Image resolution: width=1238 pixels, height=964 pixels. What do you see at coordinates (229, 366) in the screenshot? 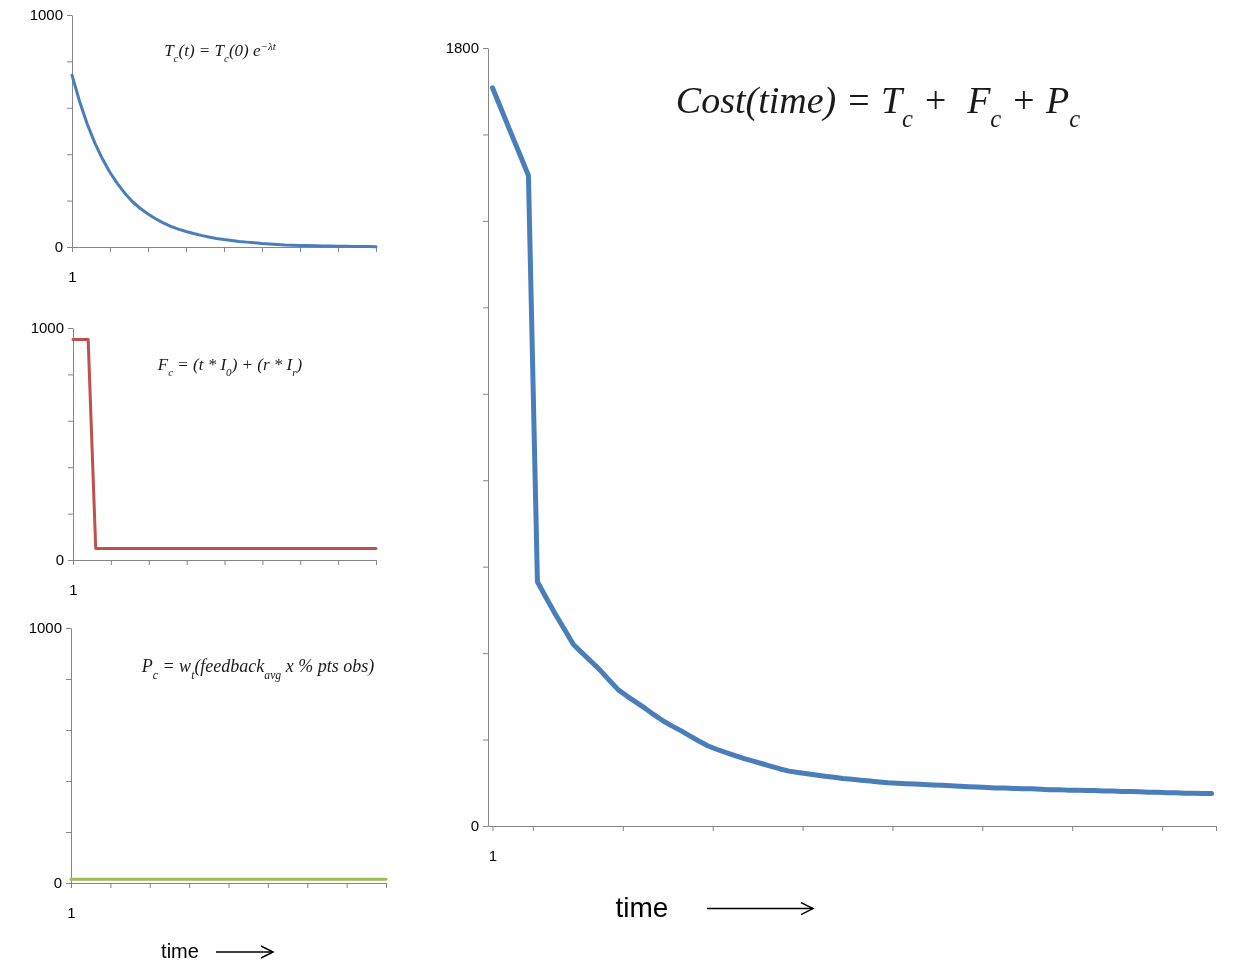
I see `annotation: F$_{c}$ = (t * I$_{0}$) + (r * I$_{r}$)` at bounding box center [229, 366].